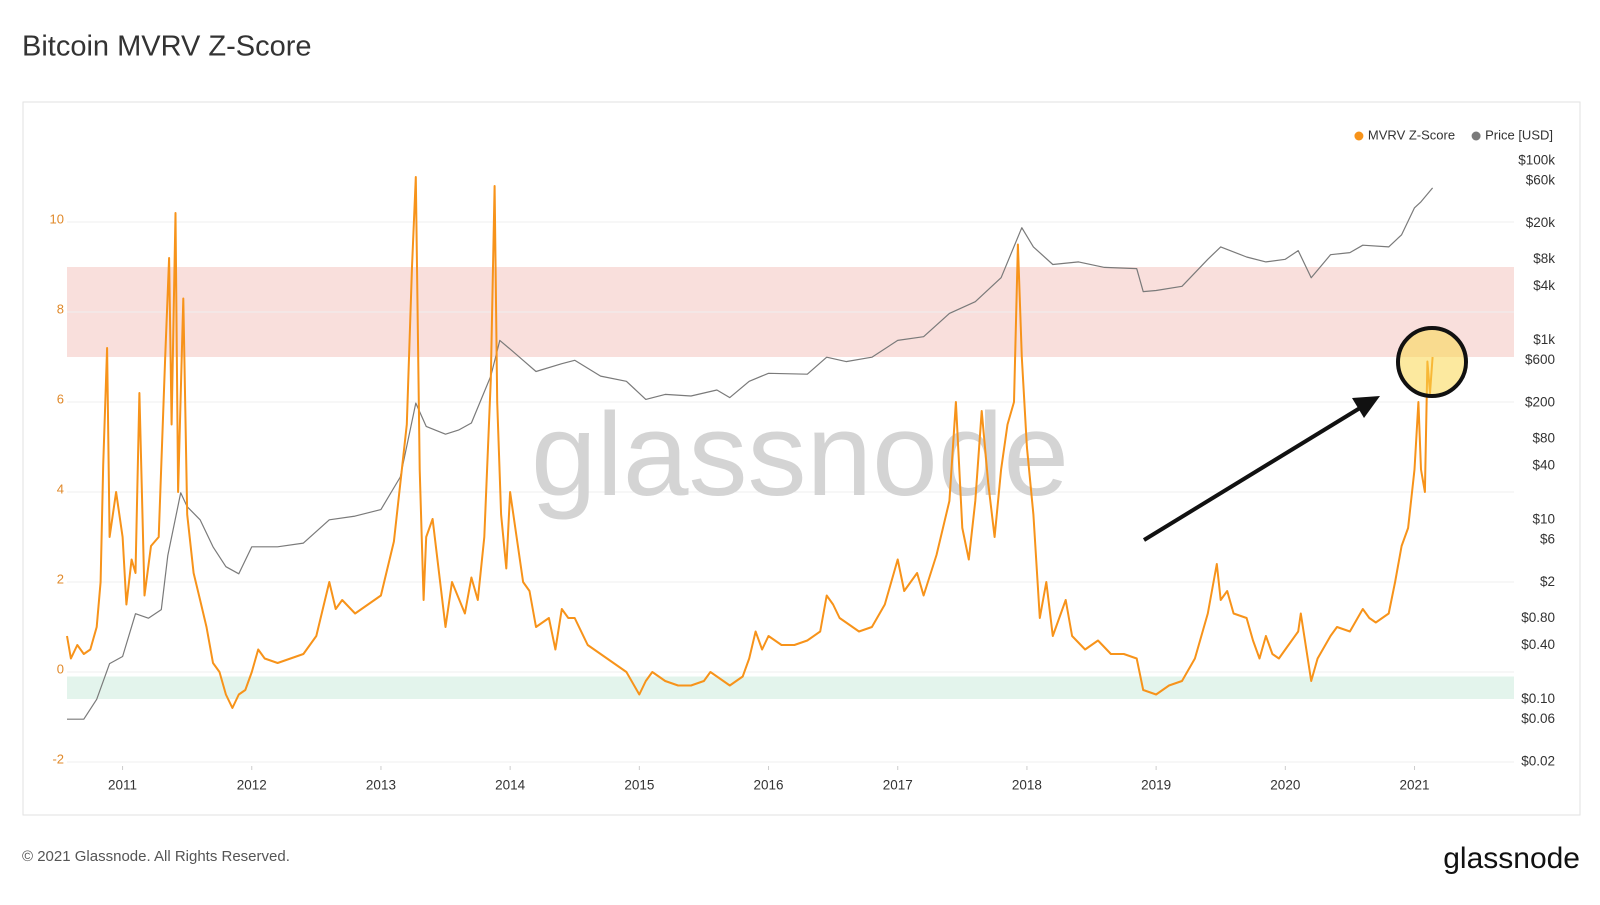 This screenshot has height=905, width=1600. What do you see at coordinates (1432, 362) in the screenshot?
I see `highlight-circle` at bounding box center [1432, 362].